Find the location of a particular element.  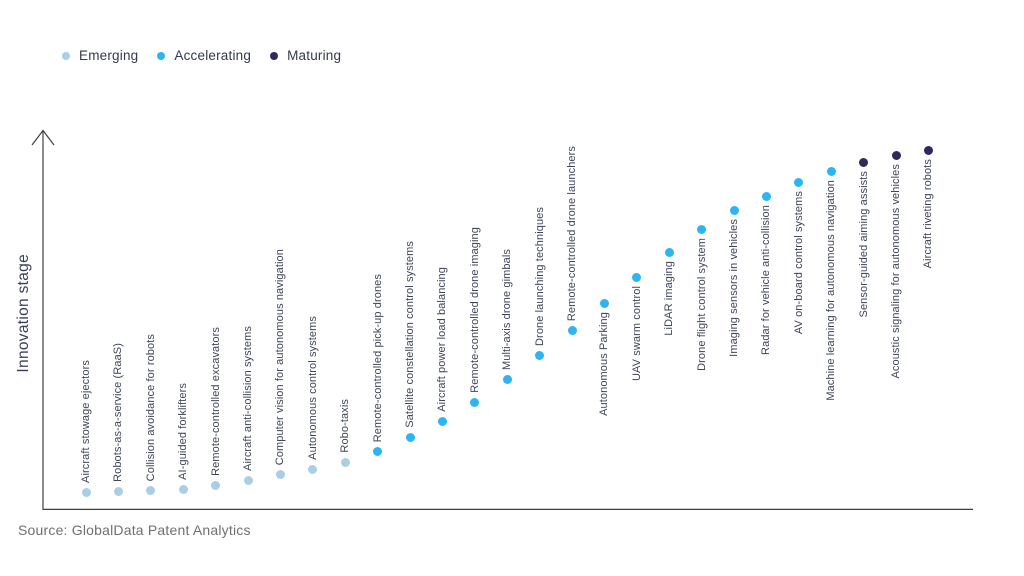

accelerating-dot-icon is located at coordinates (161, 55).